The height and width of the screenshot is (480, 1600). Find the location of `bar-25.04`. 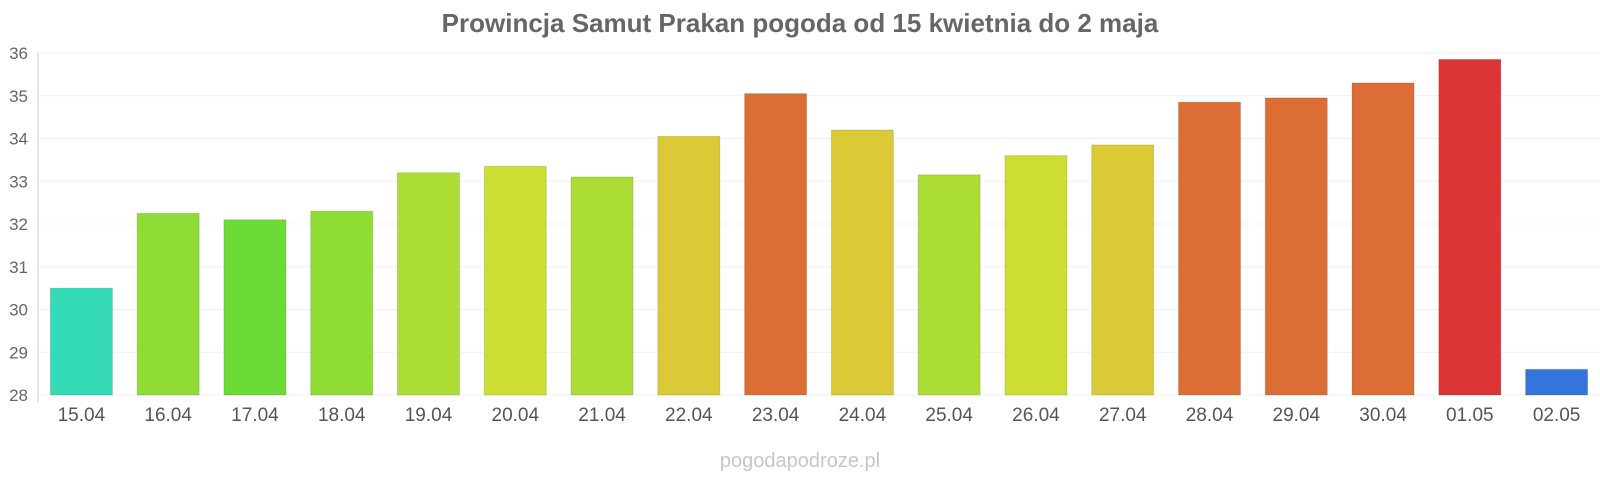

bar-25.04 is located at coordinates (949, 285).